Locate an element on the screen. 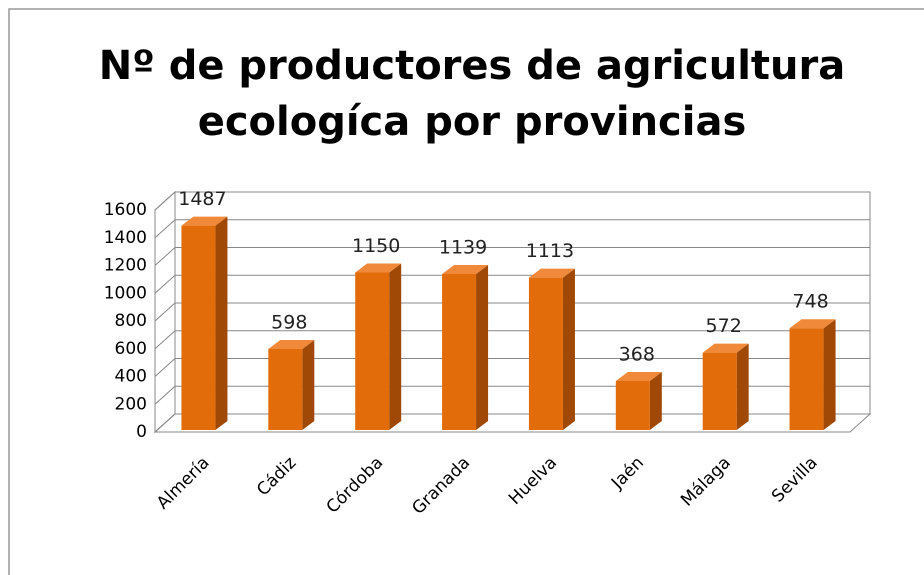 This screenshot has width=924, height=575. x-tick-label: Huelva is located at coordinates (533, 481).